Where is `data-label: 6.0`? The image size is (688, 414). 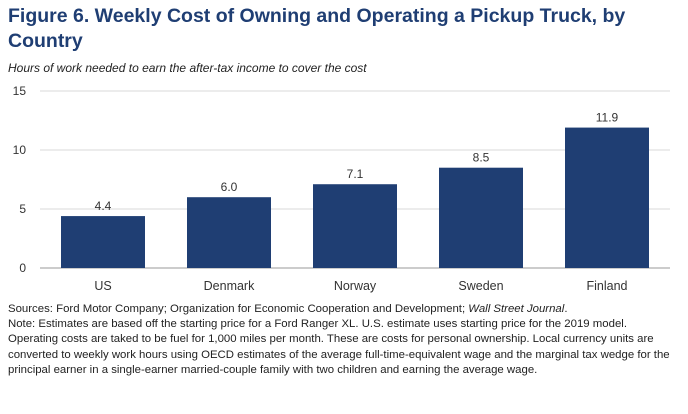
data-label: 6.0 is located at coordinates (229, 187).